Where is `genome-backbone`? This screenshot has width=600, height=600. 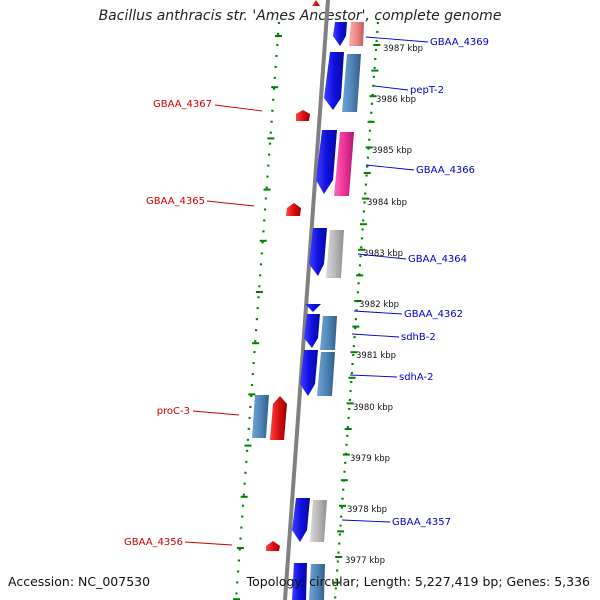 genome-backbone is located at coordinates (306, 300).